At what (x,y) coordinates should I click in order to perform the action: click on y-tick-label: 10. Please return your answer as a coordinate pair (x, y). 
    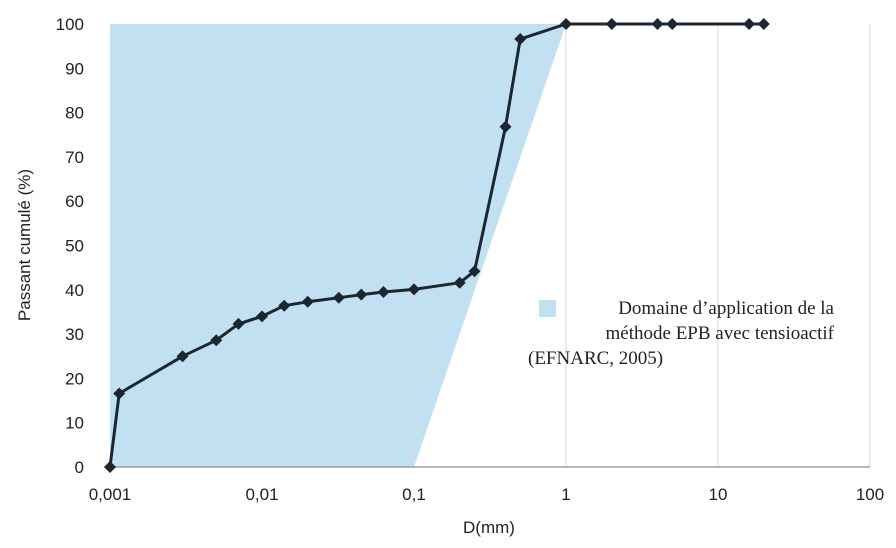
    Looking at the image, I should click on (74, 423).